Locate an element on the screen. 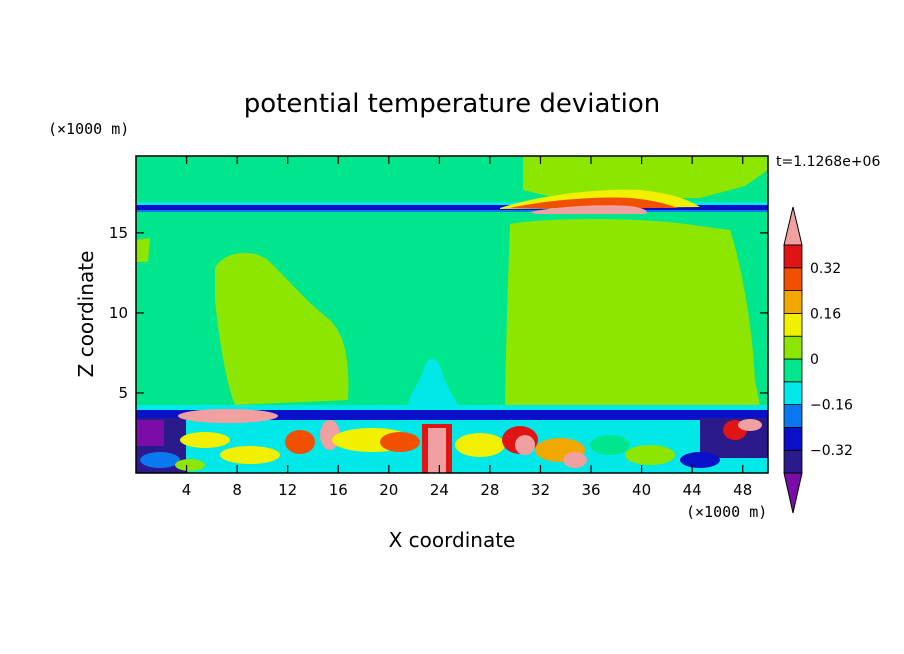 The width and height of the screenshot is (904, 654). boundary-layer-left-coldest is located at coordinates (150, 433).